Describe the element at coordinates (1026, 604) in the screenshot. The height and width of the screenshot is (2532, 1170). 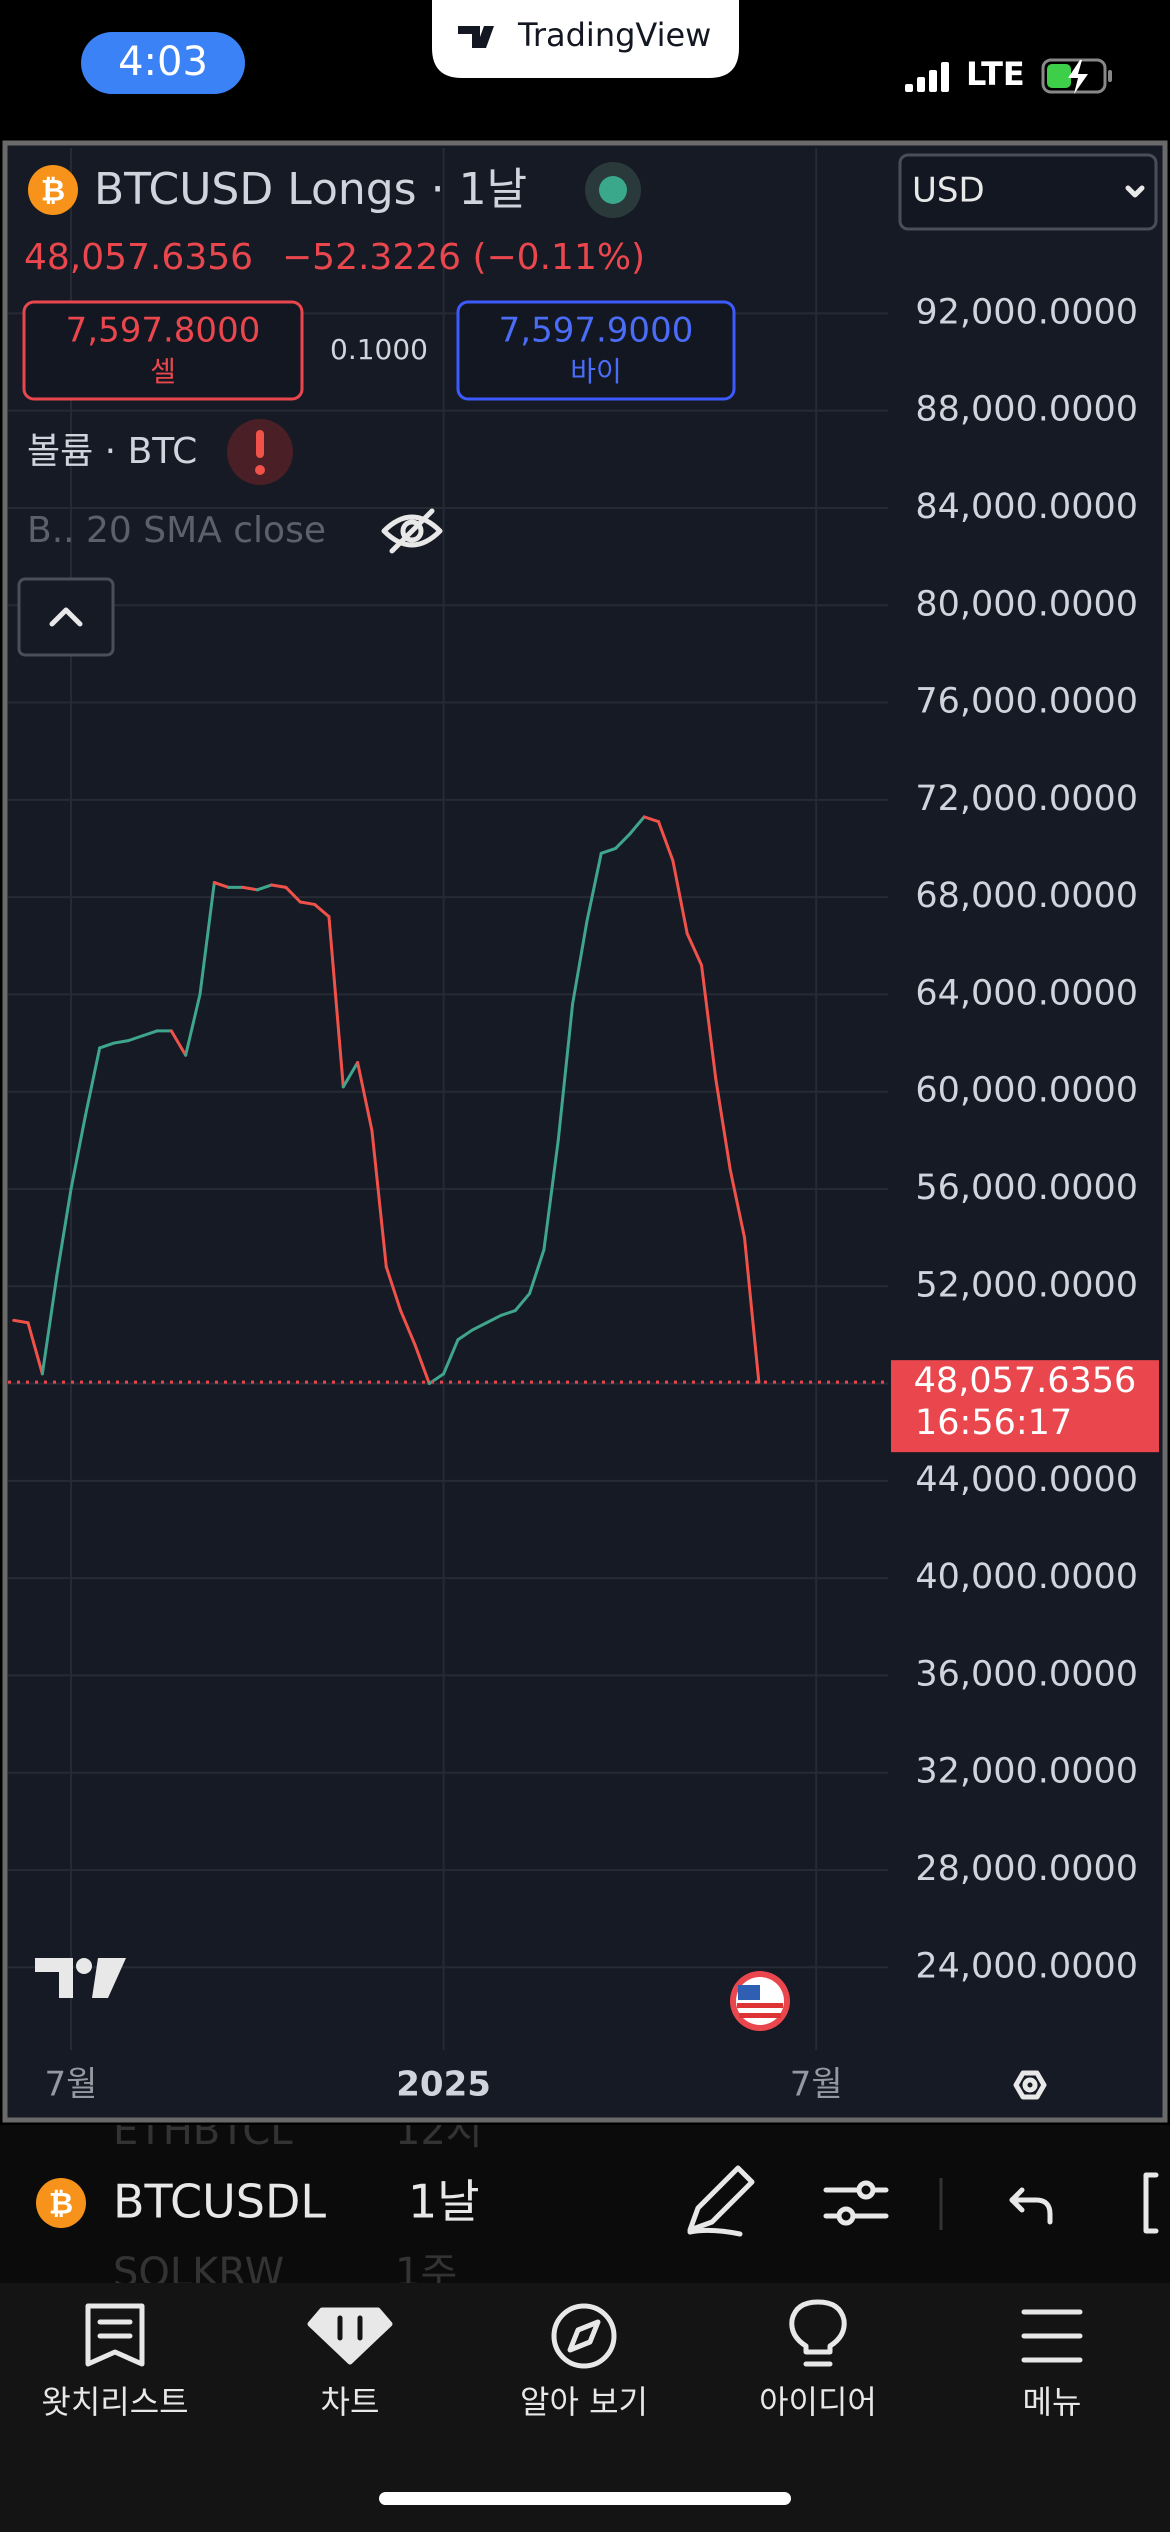
I see `y-tick-label: 80,000.0000` at that location.